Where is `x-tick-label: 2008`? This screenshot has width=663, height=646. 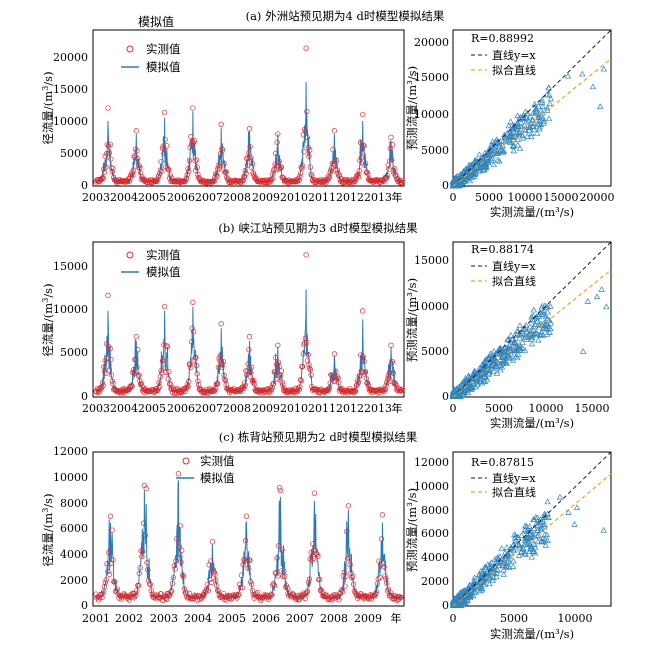
x-tick-label: 2008 is located at coordinates (237, 197).